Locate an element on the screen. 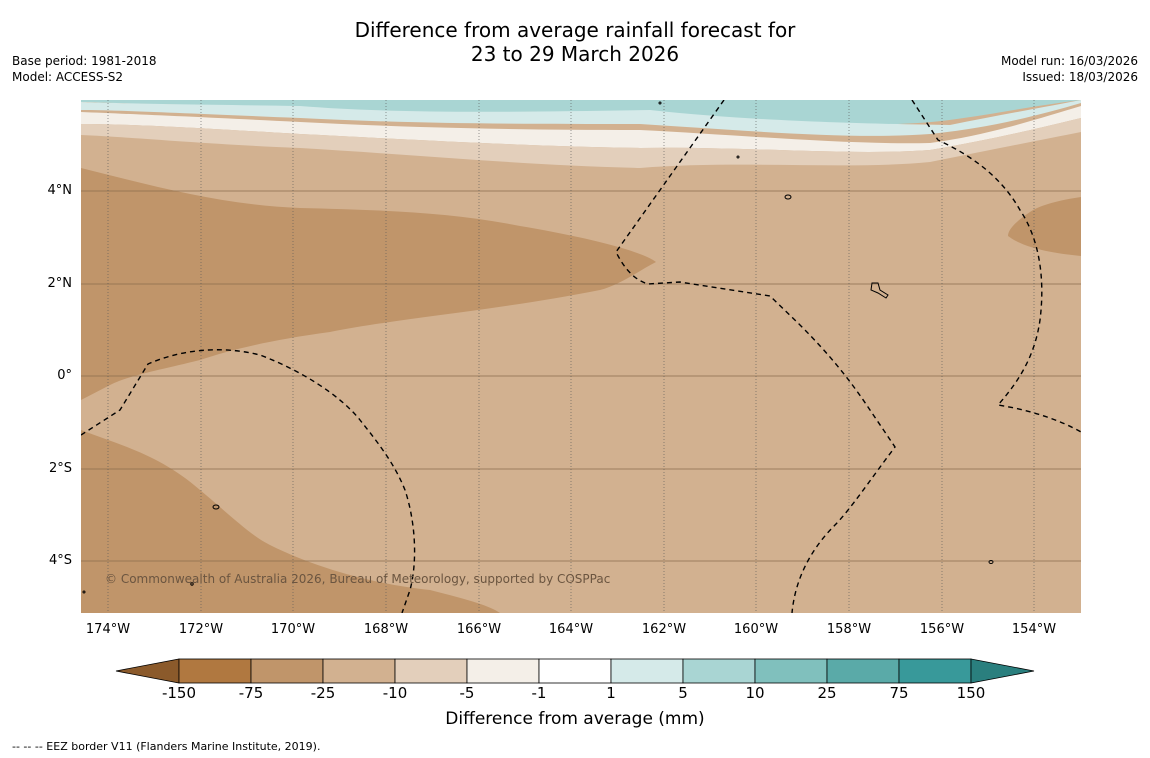 The width and height of the screenshot is (1150, 758). colorbar-title: Difference from average (mm) is located at coordinates (575, 719).